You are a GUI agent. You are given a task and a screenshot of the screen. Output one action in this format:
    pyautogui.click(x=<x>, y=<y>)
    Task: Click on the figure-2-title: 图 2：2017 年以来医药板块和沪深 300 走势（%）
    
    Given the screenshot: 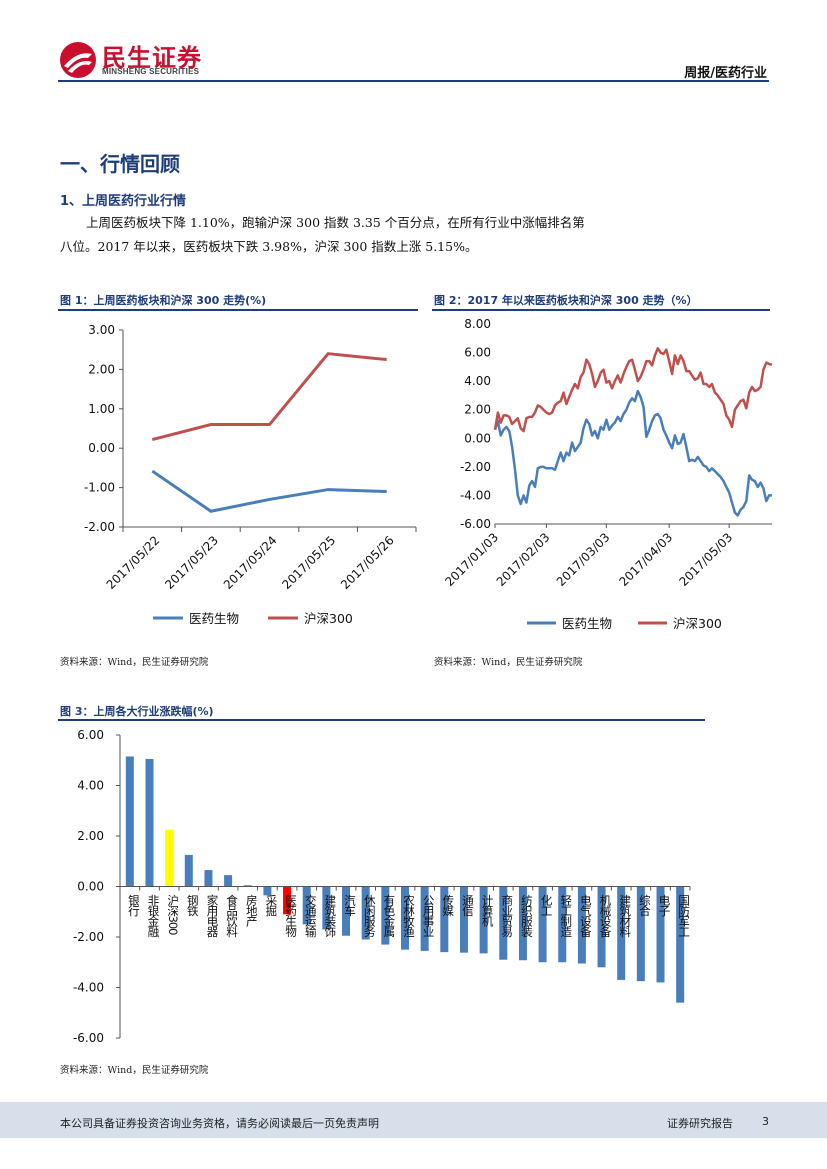 What is the action you would take?
    pyautogui.click(x=566, y=300)
    